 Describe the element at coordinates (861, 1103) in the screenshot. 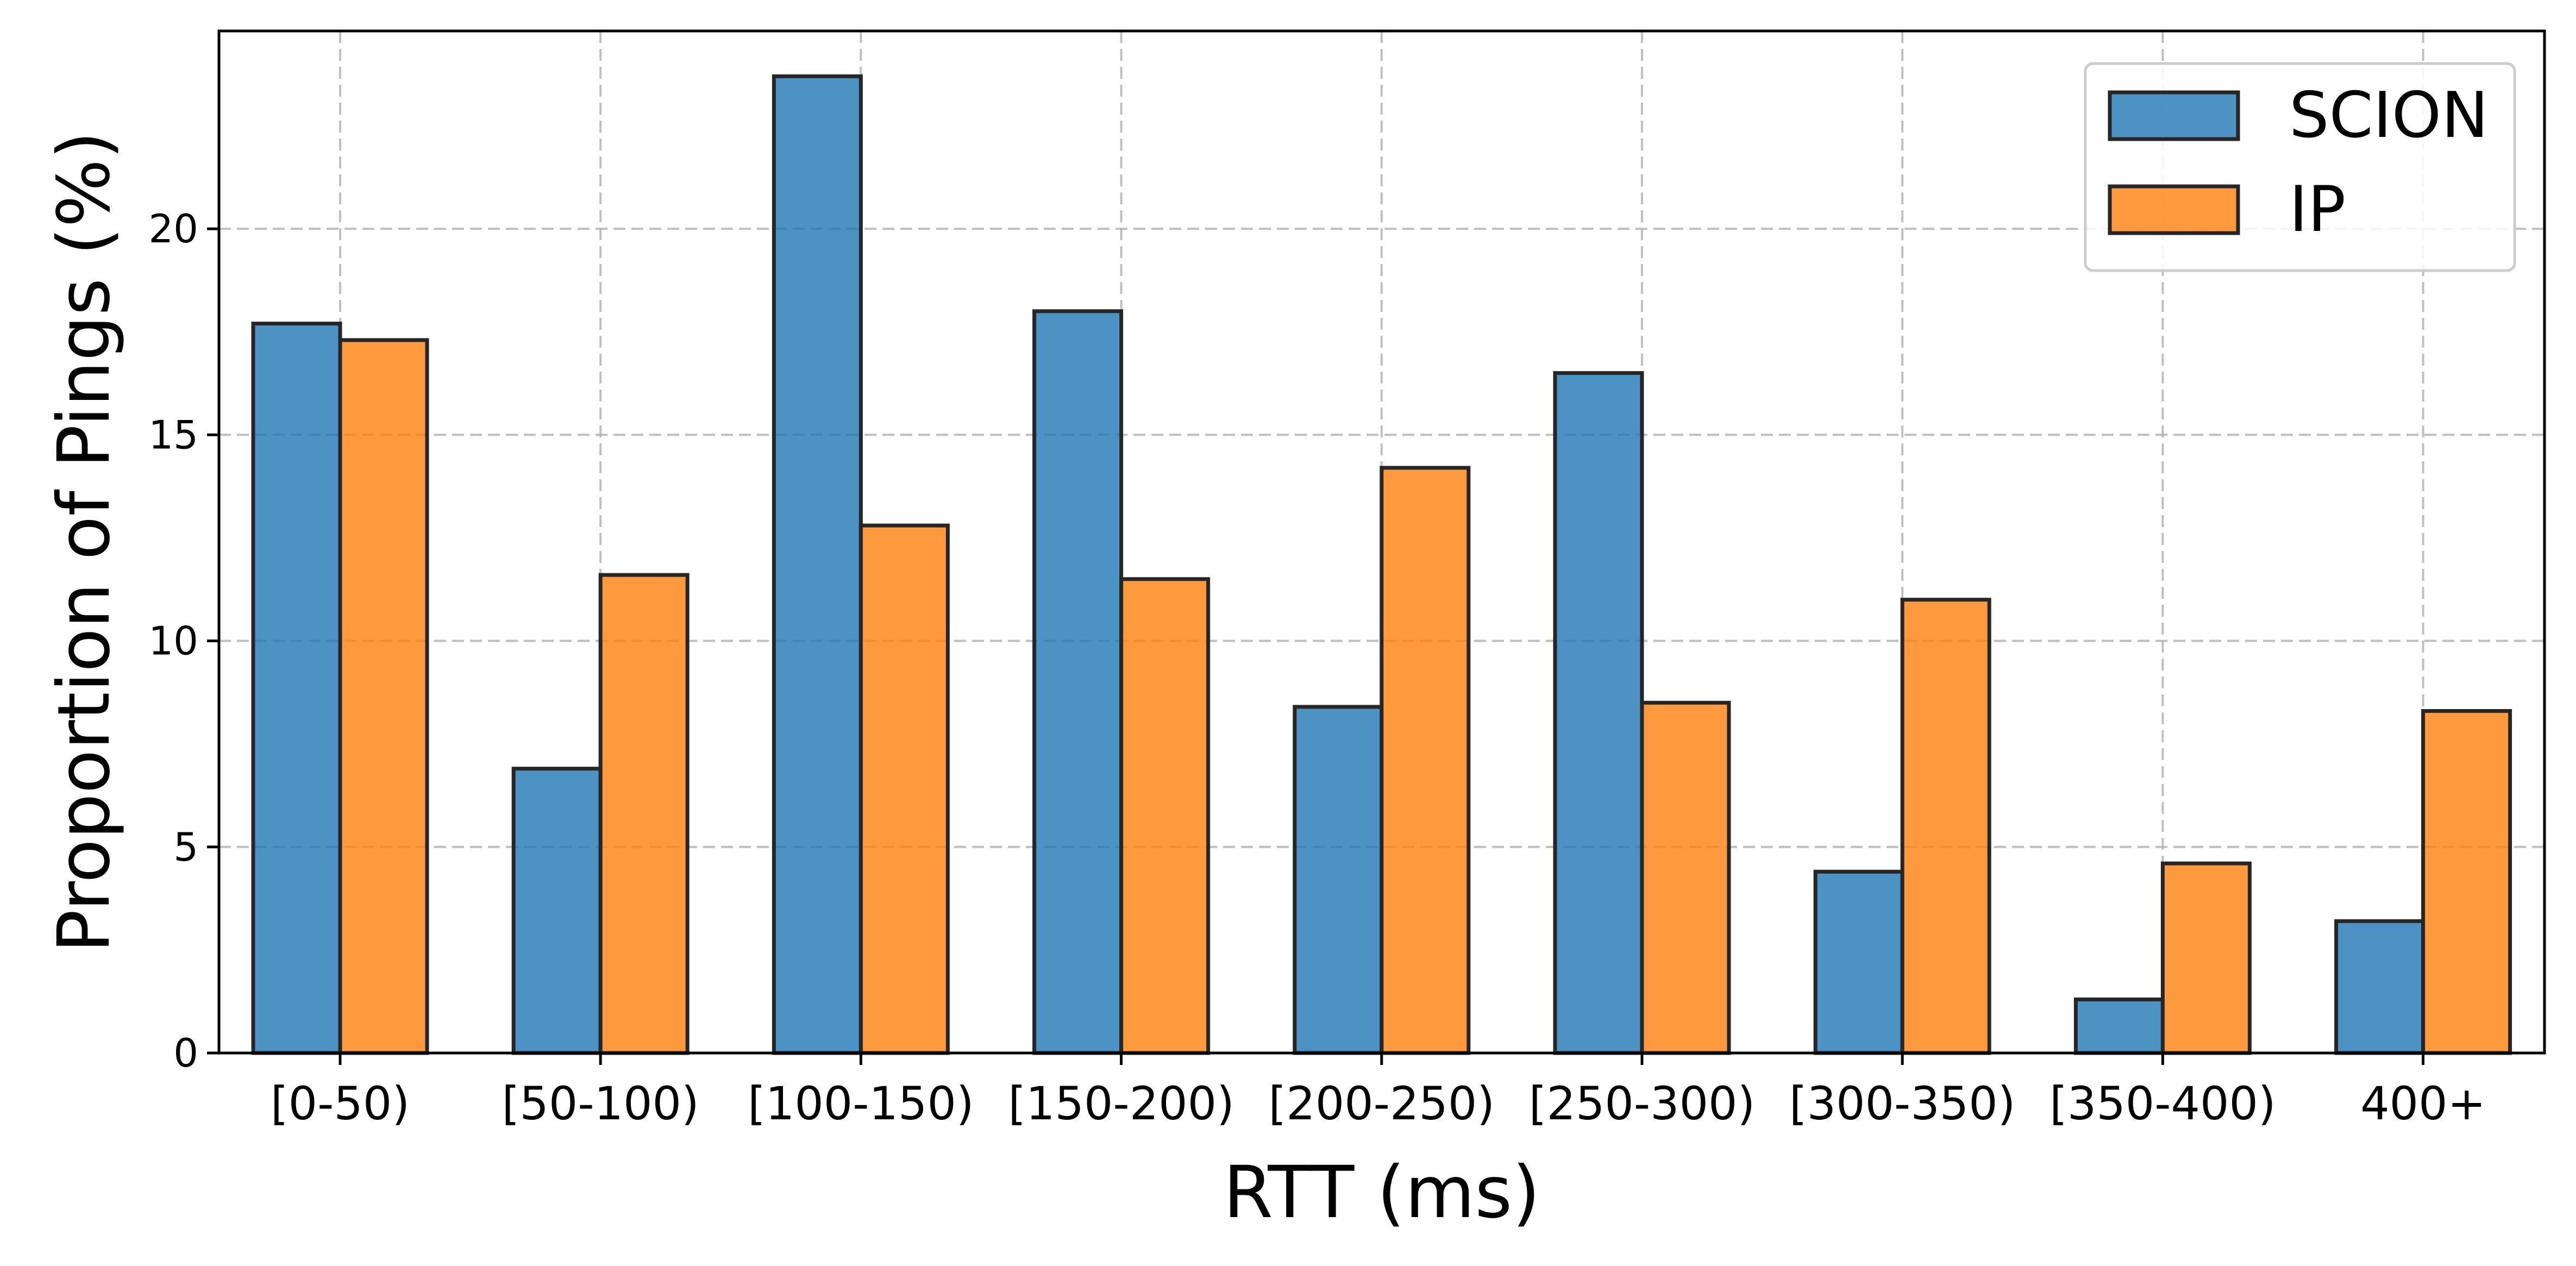

I see `x-tick-label: [100-150)` at that location.